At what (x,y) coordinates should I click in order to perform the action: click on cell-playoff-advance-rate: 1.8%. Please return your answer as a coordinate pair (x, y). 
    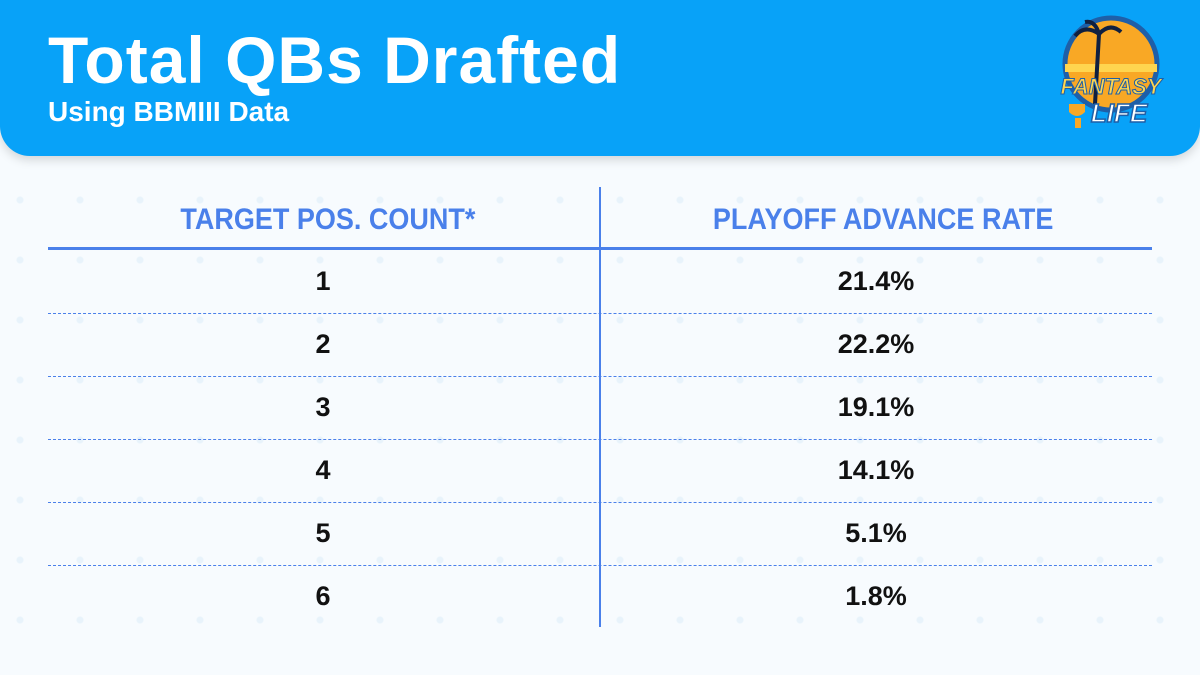
    Looking at the image, I should click on (876, 596).